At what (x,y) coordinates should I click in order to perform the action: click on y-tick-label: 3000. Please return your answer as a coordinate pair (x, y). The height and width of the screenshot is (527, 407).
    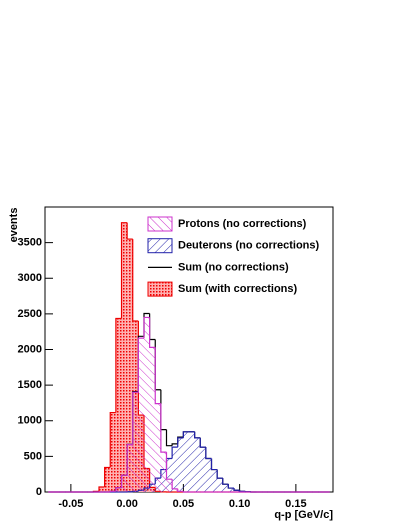
    Looking at the image, I should click on (30, 278).